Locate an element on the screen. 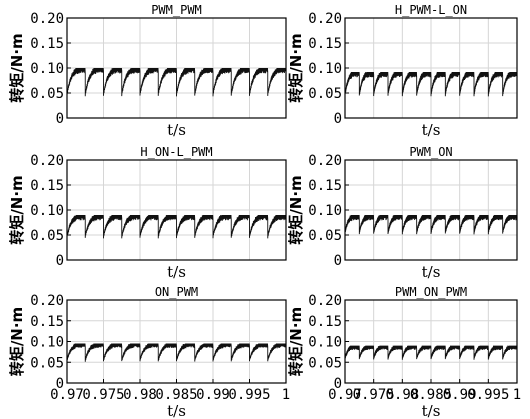 The height and width of the screenshot is (419, 530). chart-panel-2: 0 0.05 0.10 0.15 0.20 H_PWM-L_ON t/s 转矩/N·m is located at coordinates (402, 71).